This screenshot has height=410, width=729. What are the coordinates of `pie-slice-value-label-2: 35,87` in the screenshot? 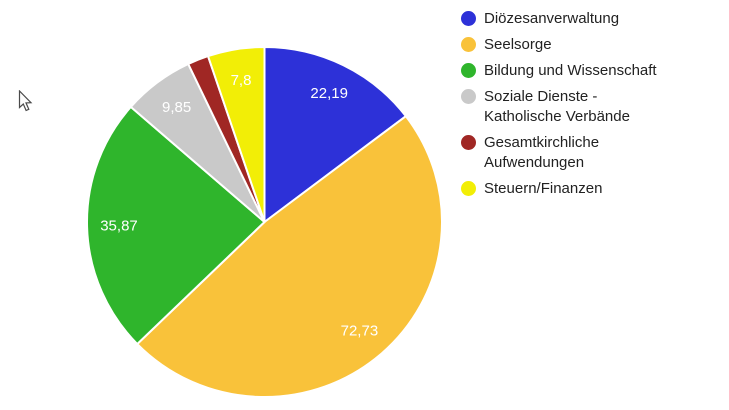 It's located at (119, 225).